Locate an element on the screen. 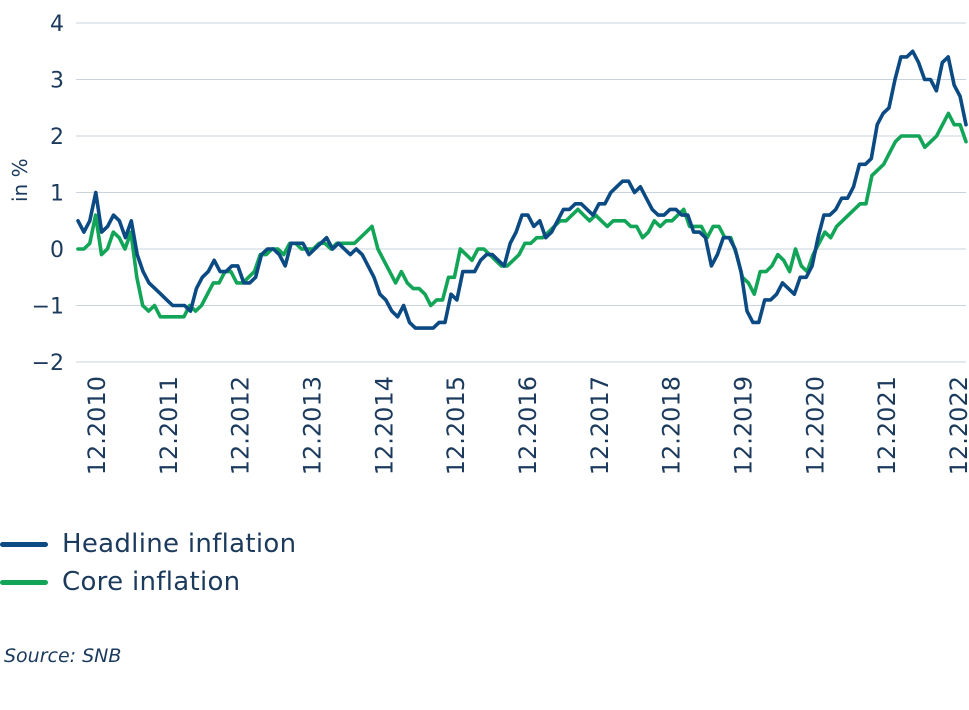 The height and width of the screenshot is (710, 969). y-axis-ticks: 4 3 2 1 0 −1 −2 is located at coordinates (48, 194).